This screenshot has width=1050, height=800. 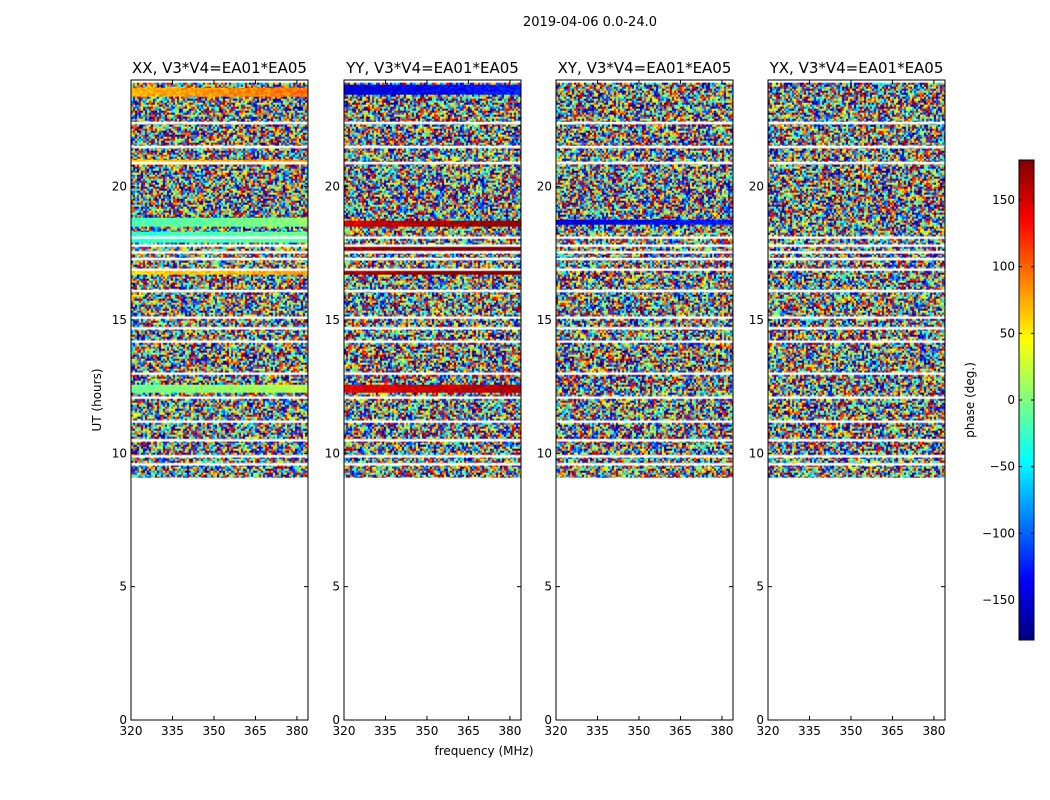 What do you see at coordinates (856, 68) in the screenshot?
I see `panel-title-yx: YX, V3*V4=EA01*EA05` at bounding box center [856, 68].